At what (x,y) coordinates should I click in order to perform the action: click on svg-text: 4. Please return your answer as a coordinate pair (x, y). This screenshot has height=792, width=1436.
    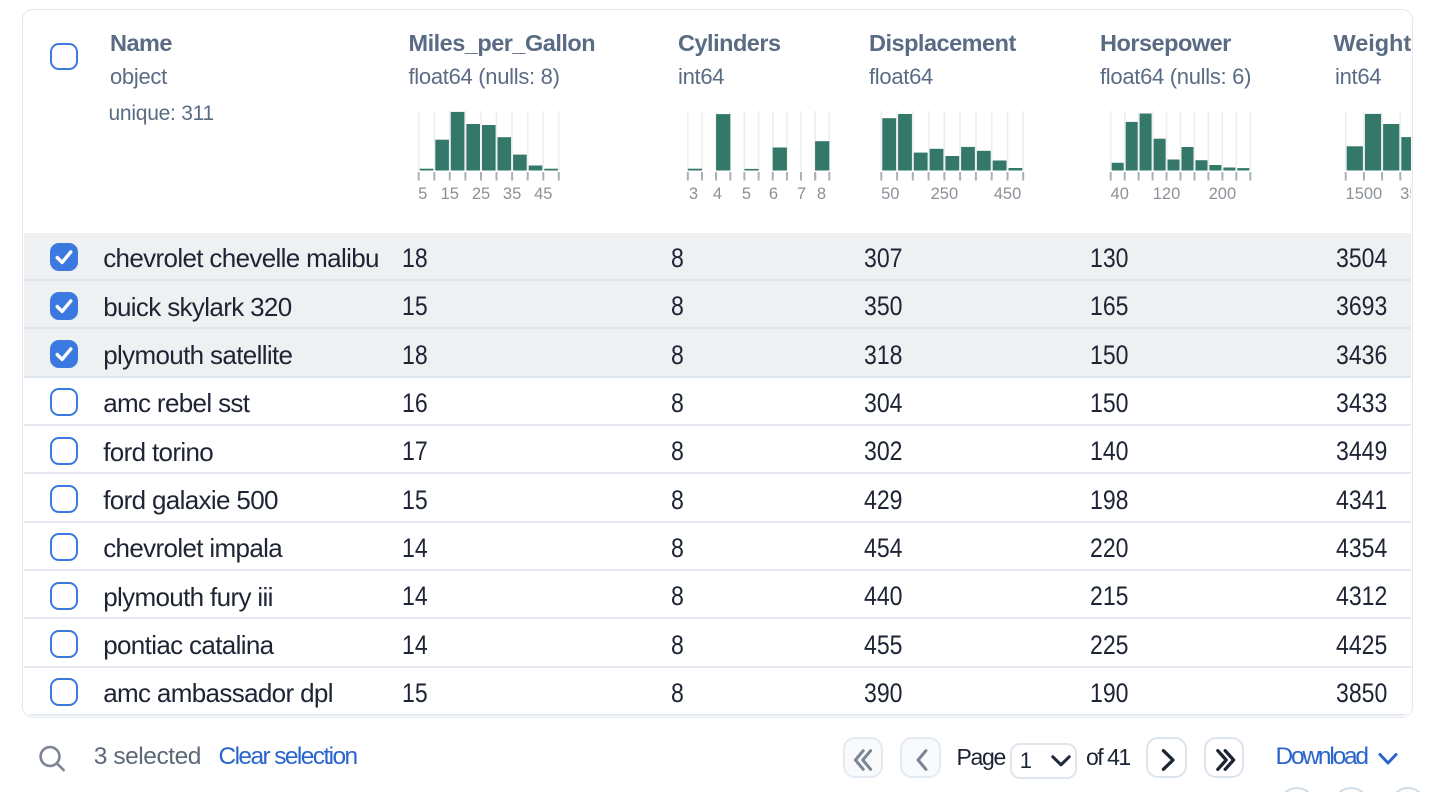
    Looking at the image, I should click on (716, 193).